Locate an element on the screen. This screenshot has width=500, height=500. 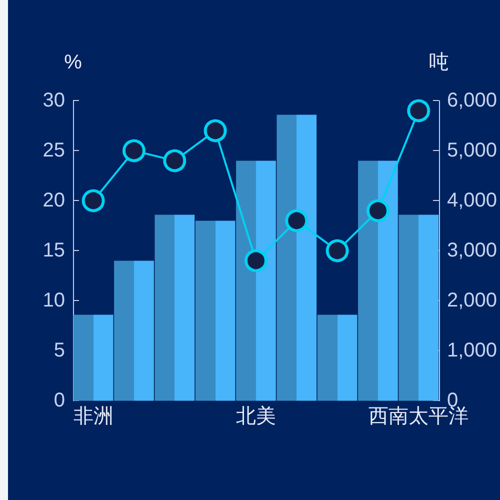
y-tick-label: 5 is located at coordinates (59, 351).